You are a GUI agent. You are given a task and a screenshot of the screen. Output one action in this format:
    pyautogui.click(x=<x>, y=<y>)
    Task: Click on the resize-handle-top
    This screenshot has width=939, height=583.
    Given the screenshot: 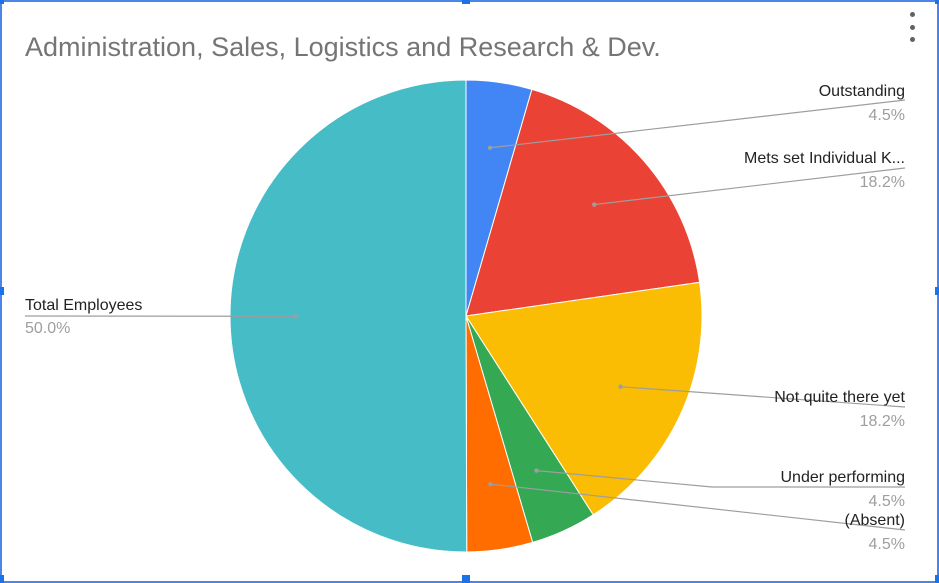 What is the action you would take?
    pyautogui.click(x=466, y=2)
    